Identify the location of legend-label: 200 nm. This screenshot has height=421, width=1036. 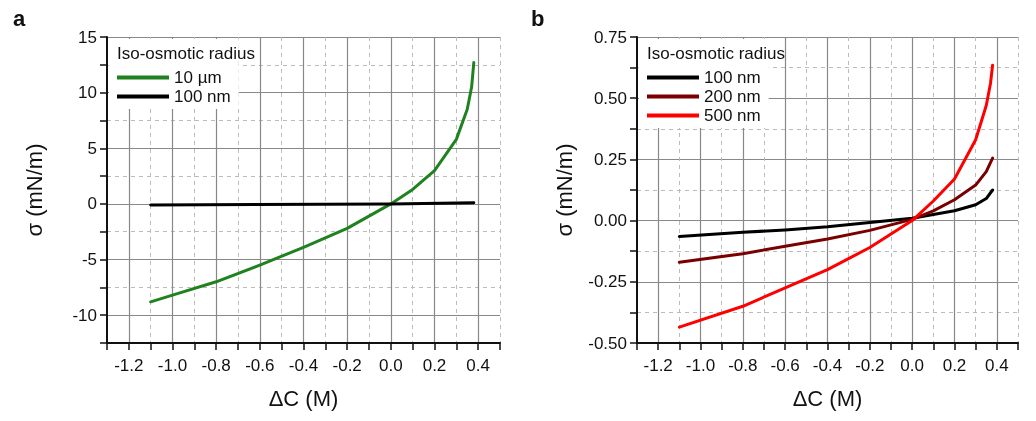
(732, 96).